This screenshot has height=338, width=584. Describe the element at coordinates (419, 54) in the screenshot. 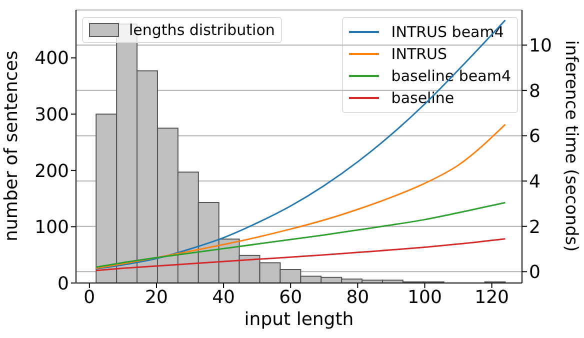

I see `legend-label: INTRUS` at that location.